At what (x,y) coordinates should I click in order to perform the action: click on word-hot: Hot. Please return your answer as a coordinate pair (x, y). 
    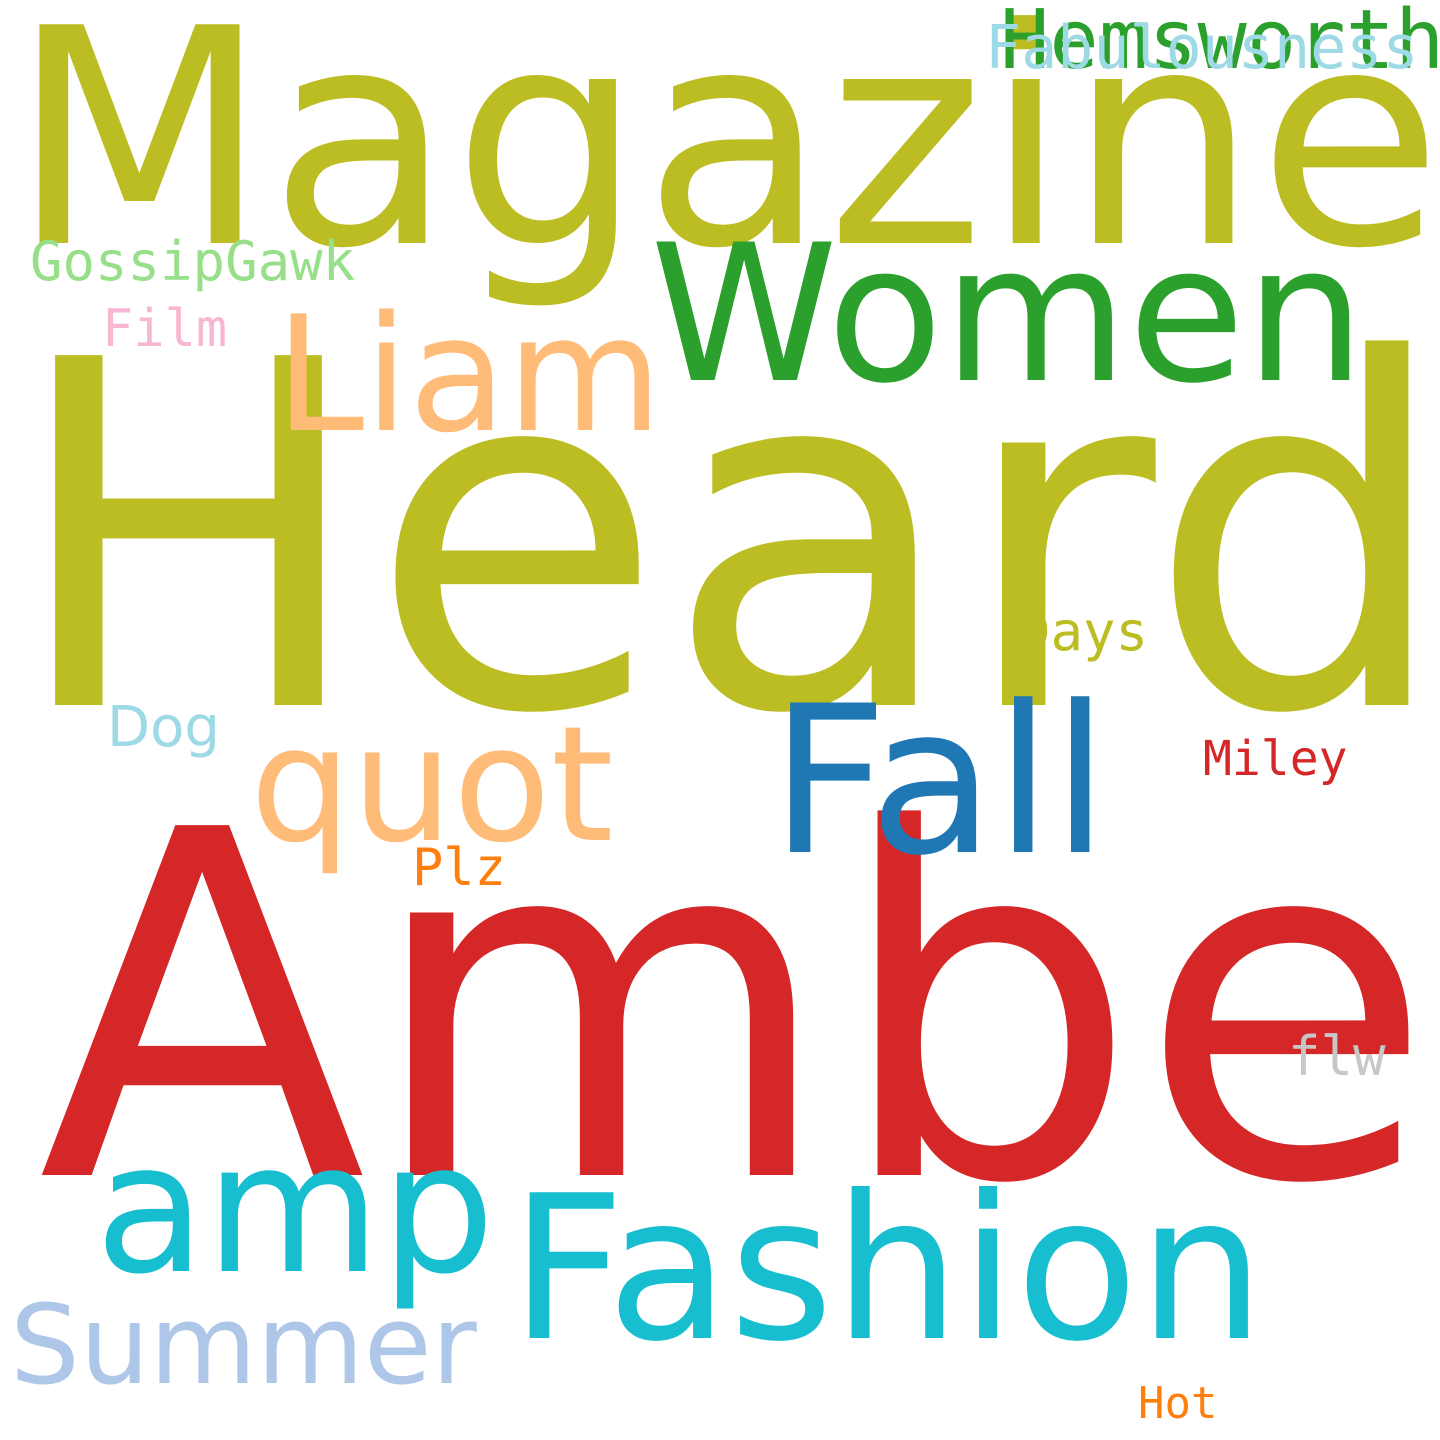
    Looking at the image, I should click on (1178, 1403).